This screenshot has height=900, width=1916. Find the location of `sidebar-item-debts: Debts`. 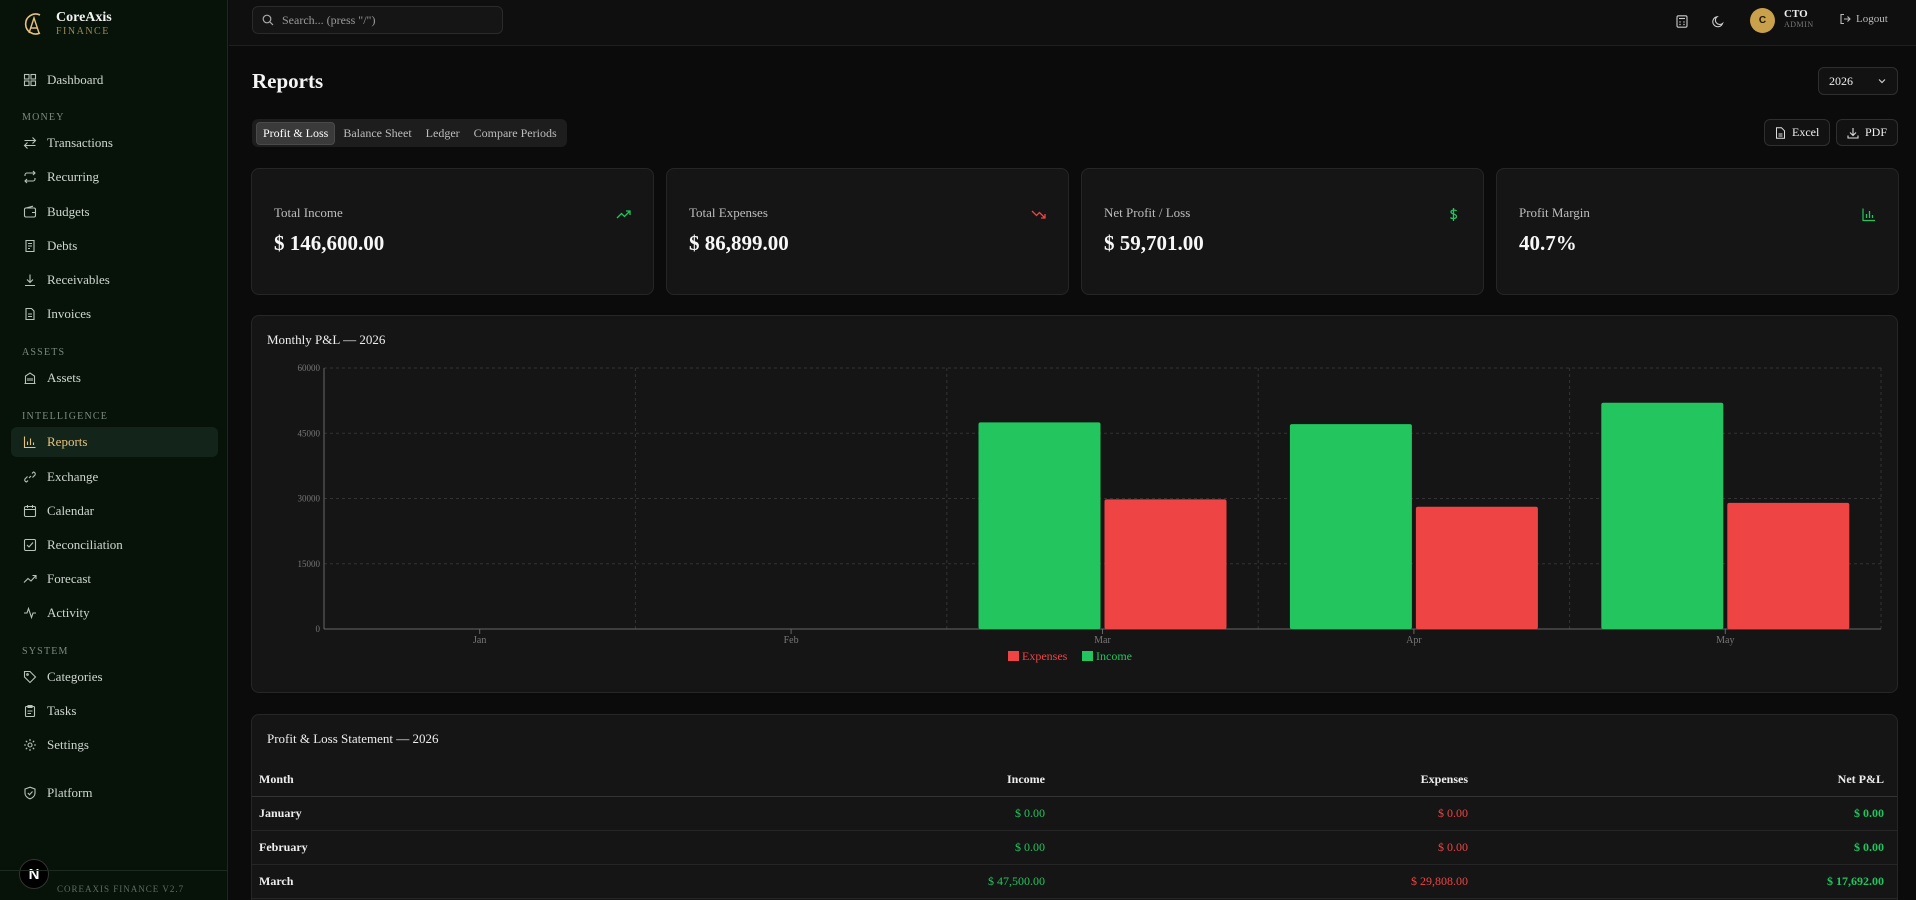

sidebar-item-debts: Debts is located at coordinates (114, 246).